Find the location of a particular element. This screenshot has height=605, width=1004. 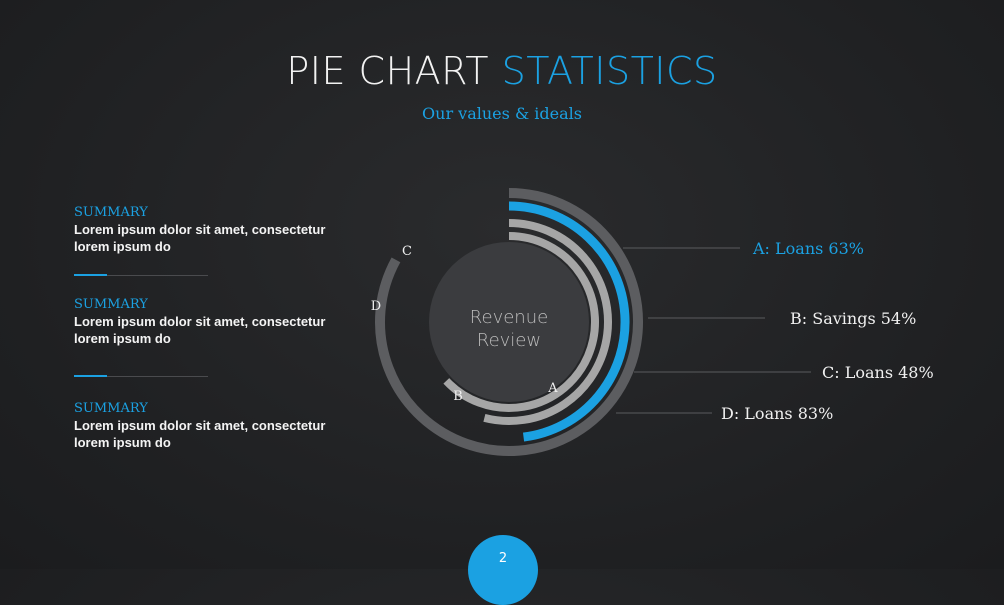

ring-arc-a is located at coordinates (521, 322).